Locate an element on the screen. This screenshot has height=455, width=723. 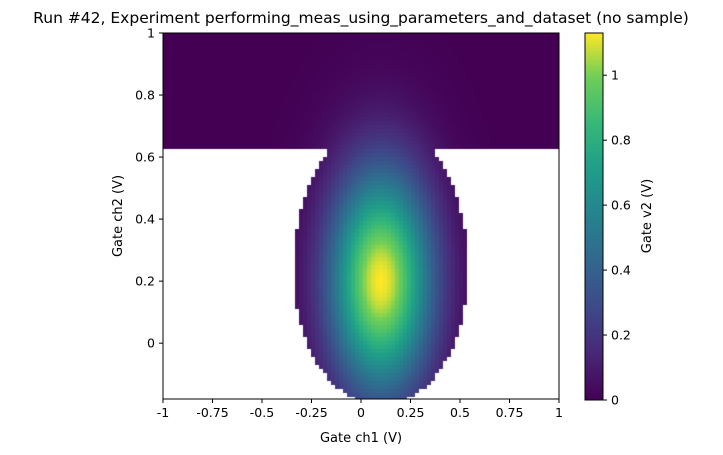
x-tick-label: 0.5 is located at coordinates (460, 412).